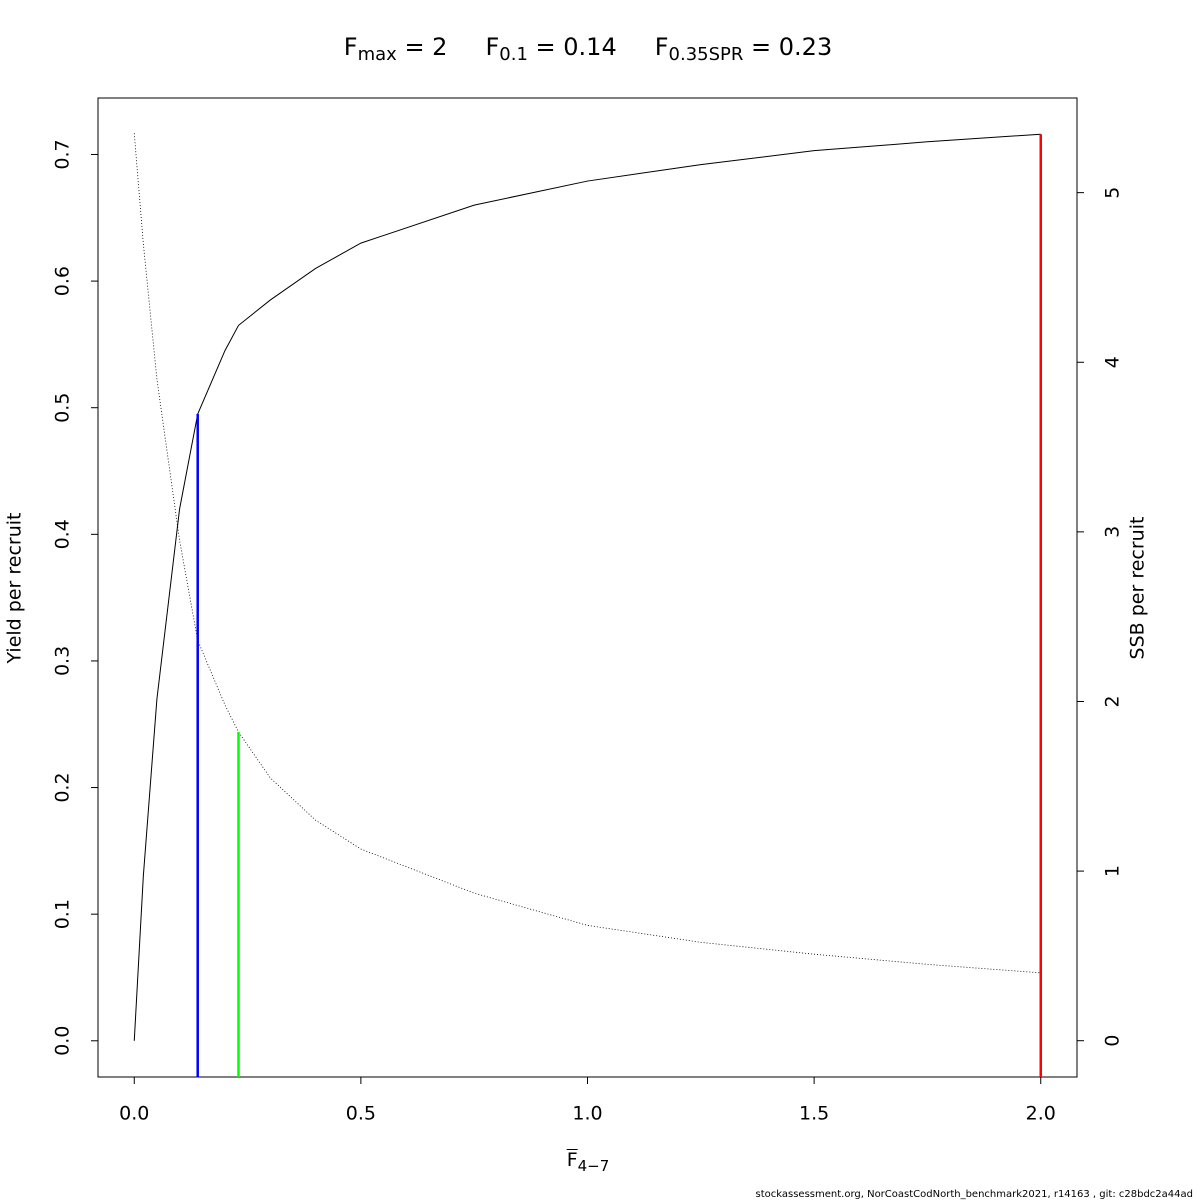  I want to click on title-subscript: 0.35SPR, so click(706, 54).